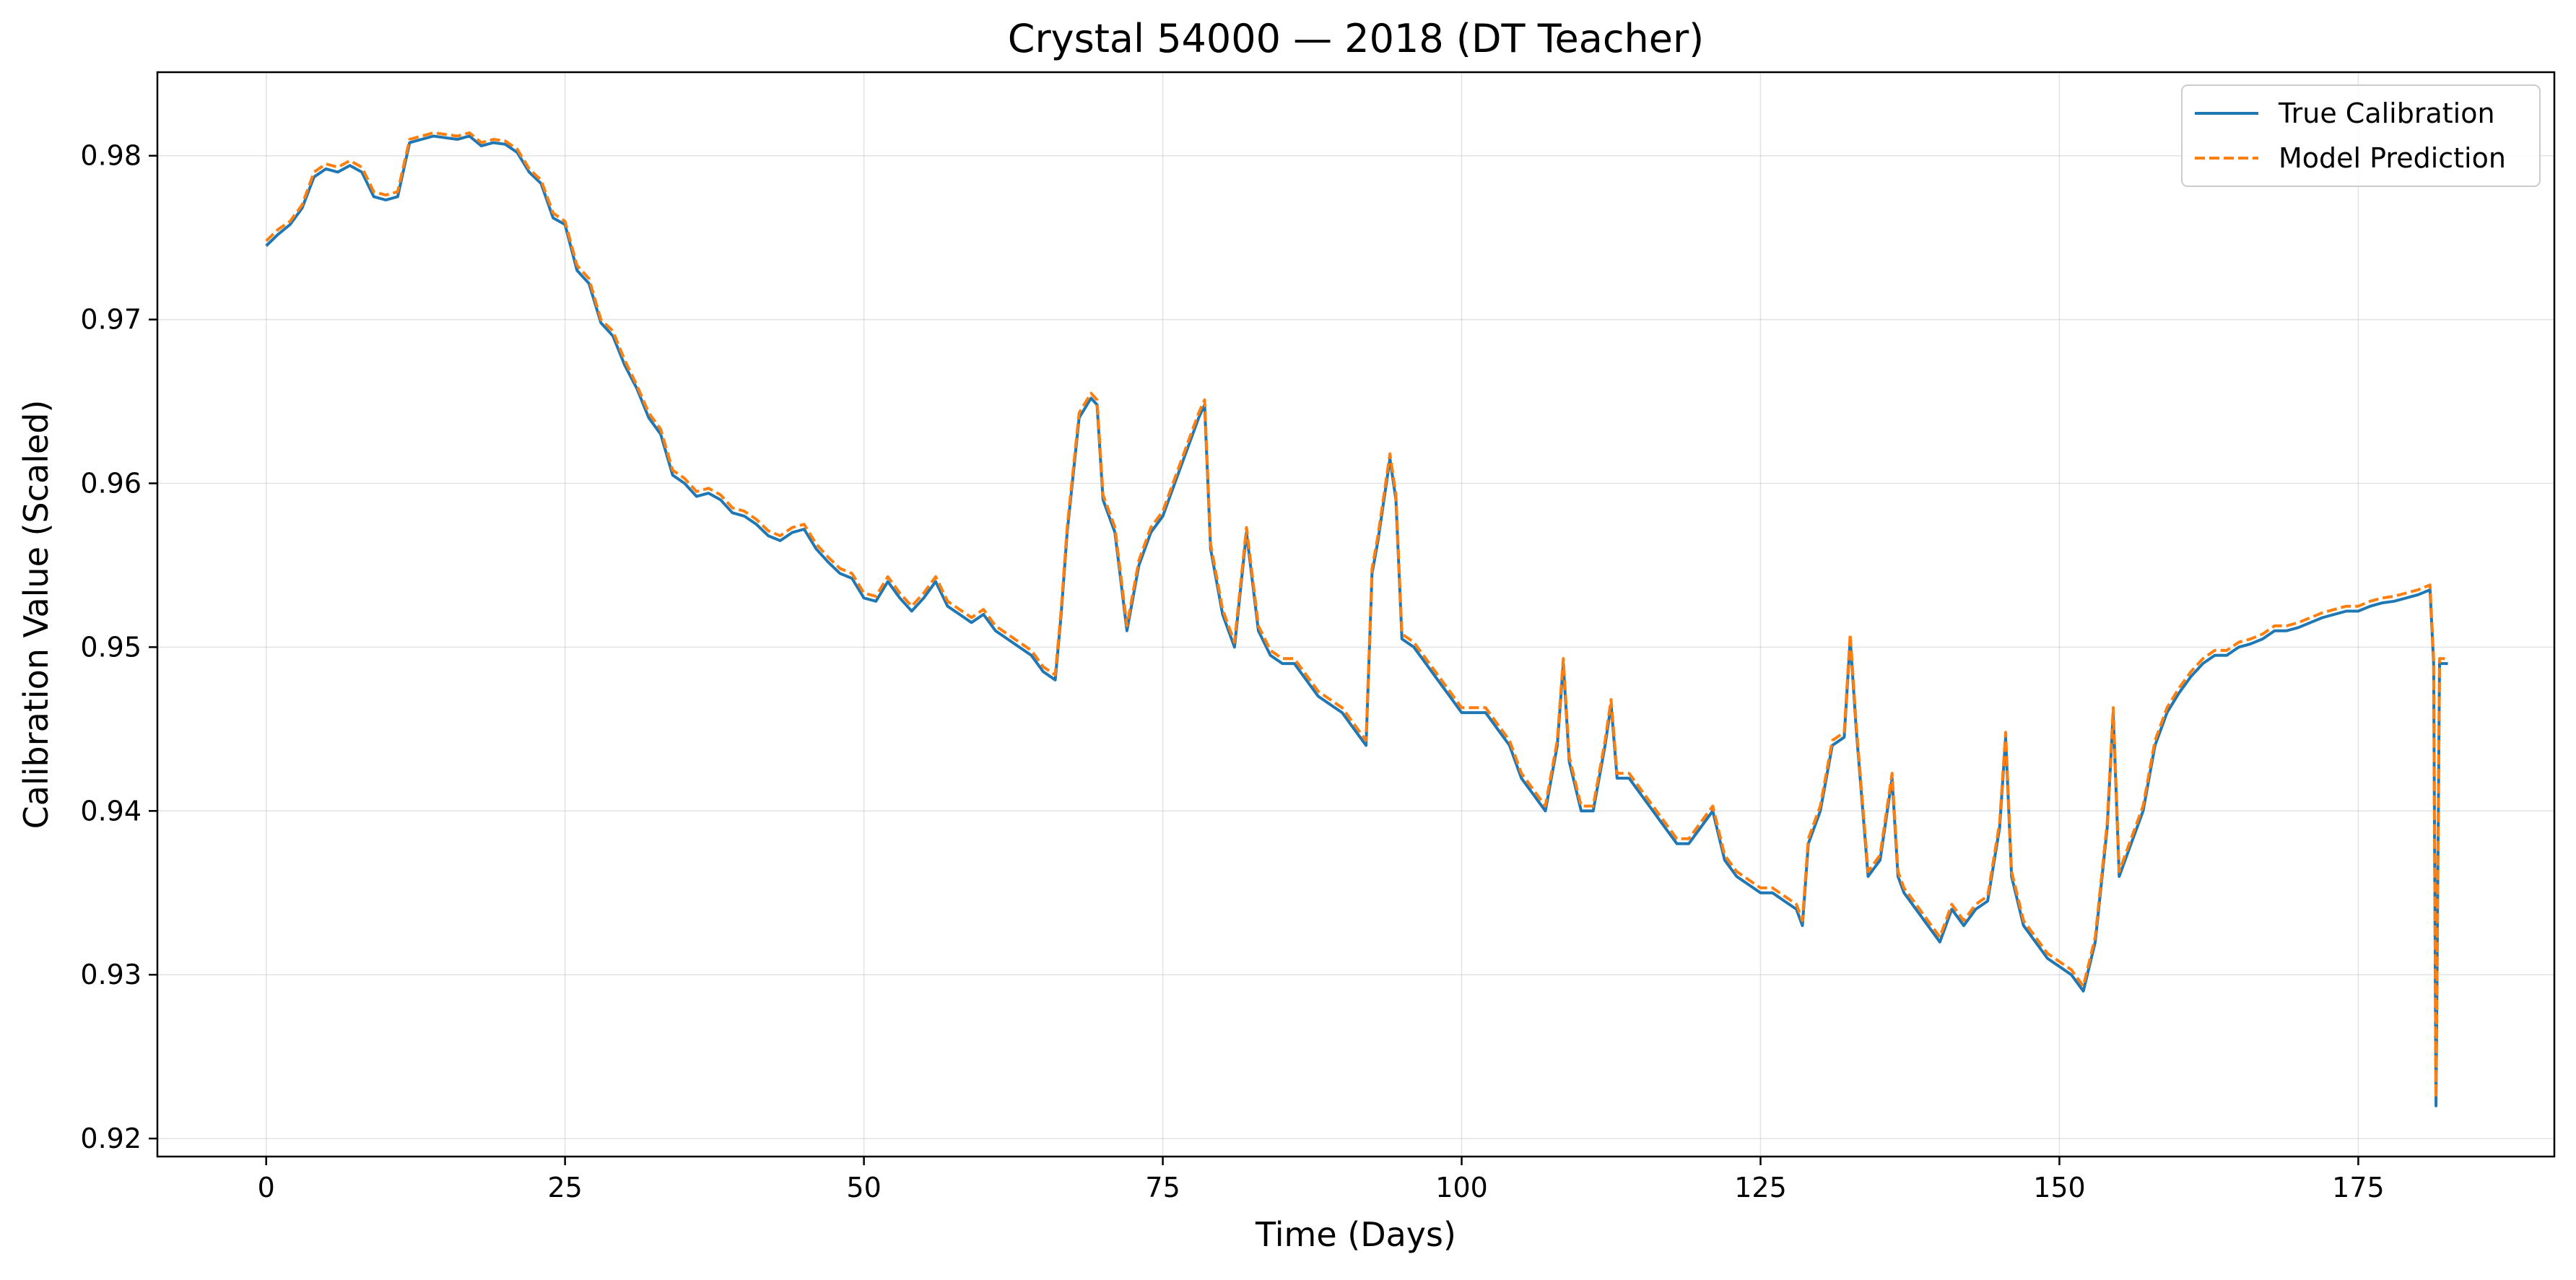 Image resolution: width=2576 pixels, height=1280 pixels. Describe the element at coordinates (2358, 1187) in the screenshot. I see `x-tick-label: 175` at that location.